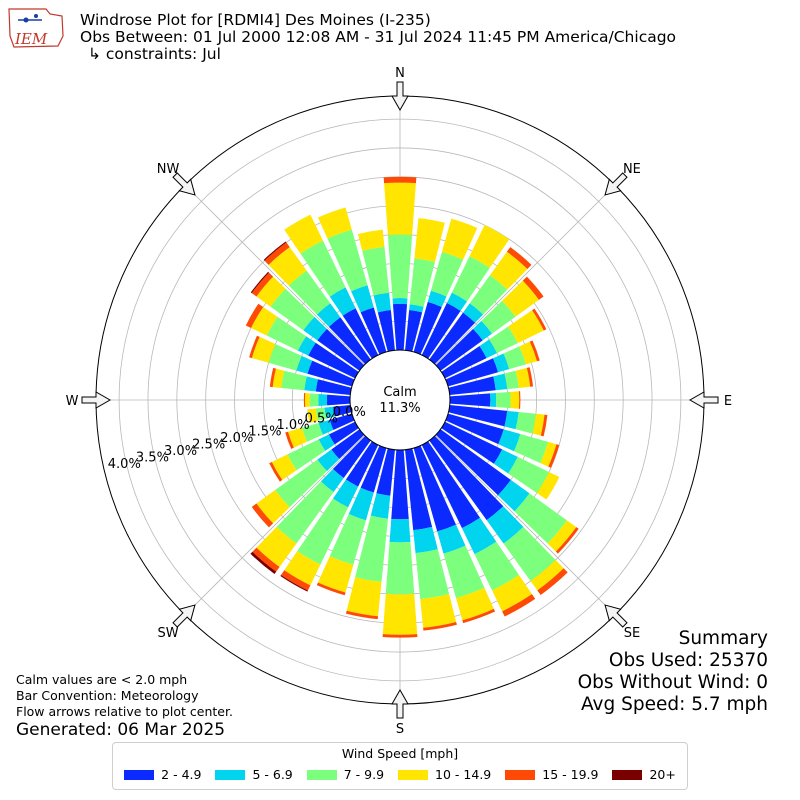 The height and width of the screenshot is (800, 800). I want to click on radial-tick-label: 2.0%, so click(236, 438).